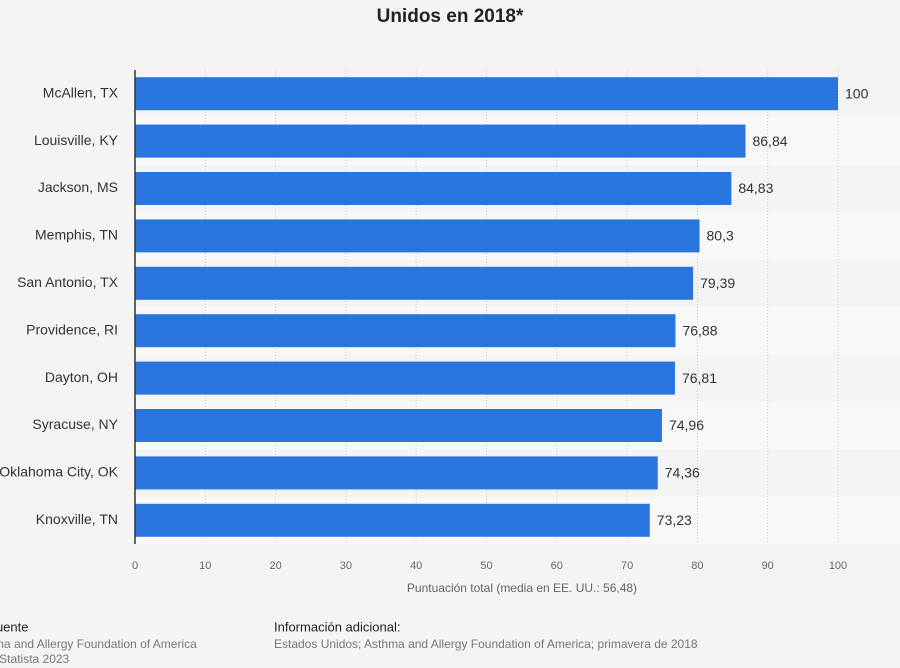 This screenshot has height=668, width=900. Describe the element at coordinates (77, 519) in the screenshot. I see `y-tick-label: Knoxville, TN` at that location.